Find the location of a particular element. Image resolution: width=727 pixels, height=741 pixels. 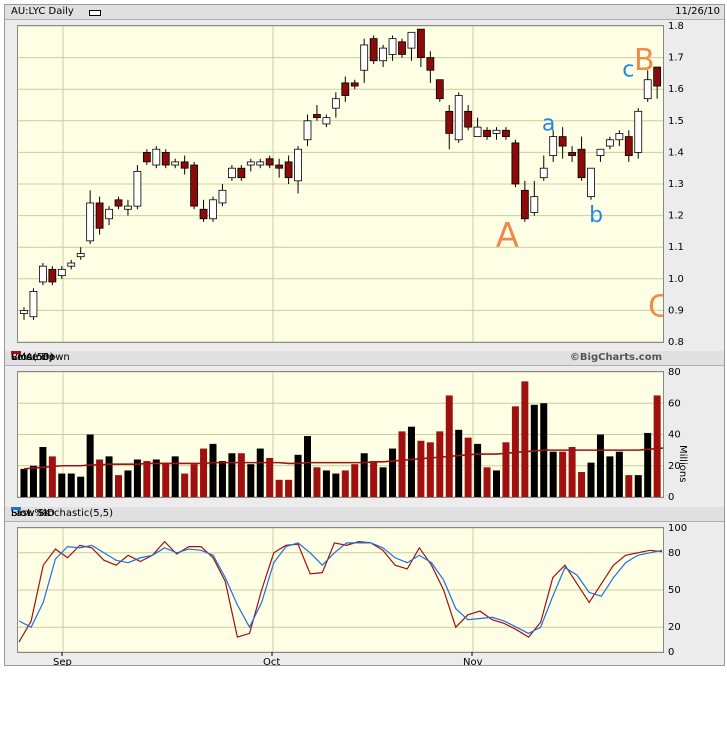

volume-chart-svg is located at coordinates (340, 434).